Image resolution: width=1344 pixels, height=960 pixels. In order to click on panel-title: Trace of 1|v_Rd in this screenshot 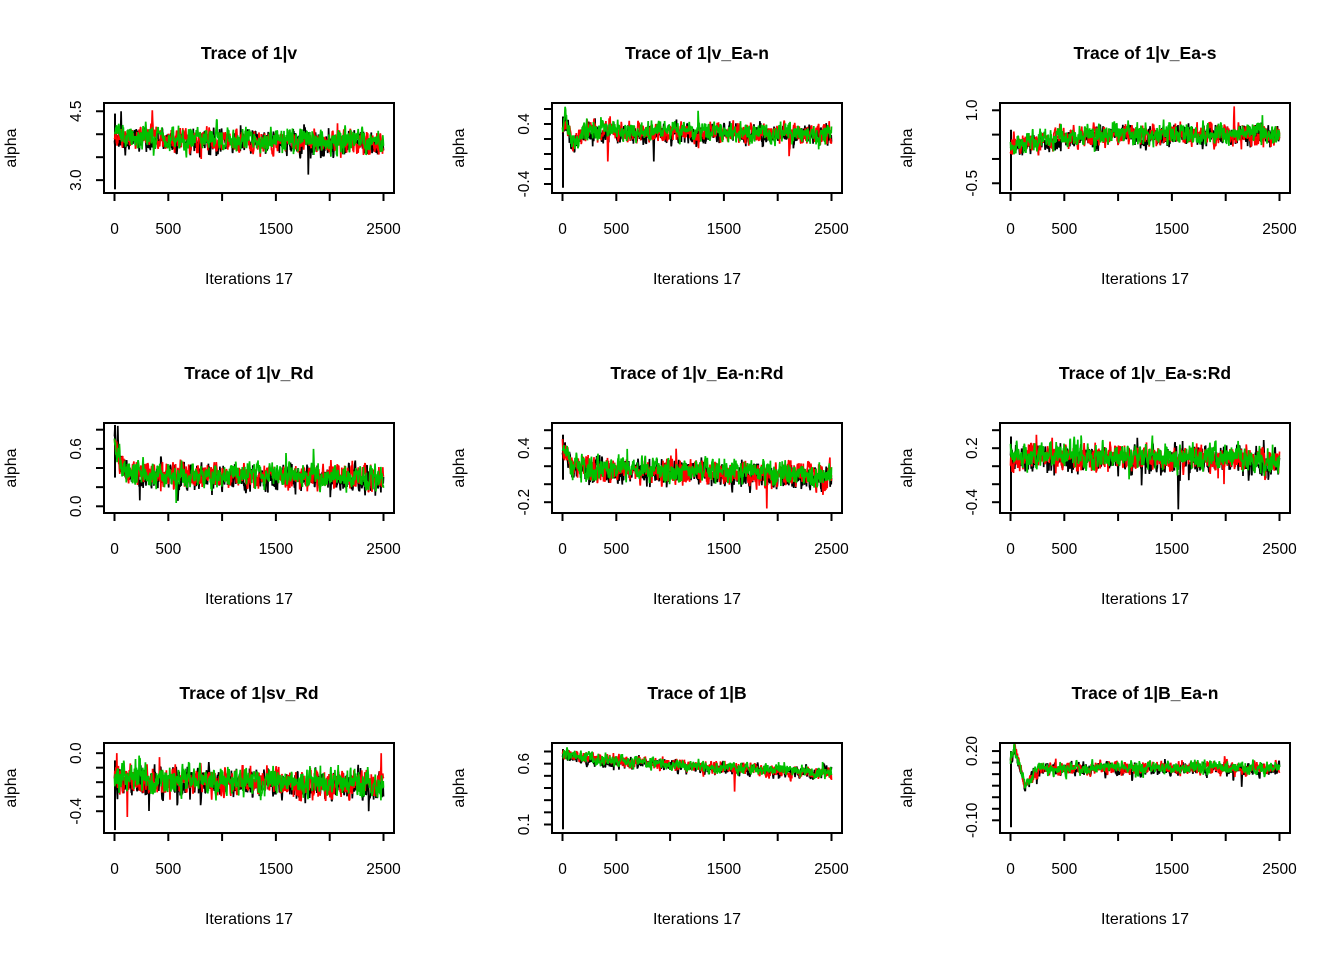, I will do `click(248, 373)`.